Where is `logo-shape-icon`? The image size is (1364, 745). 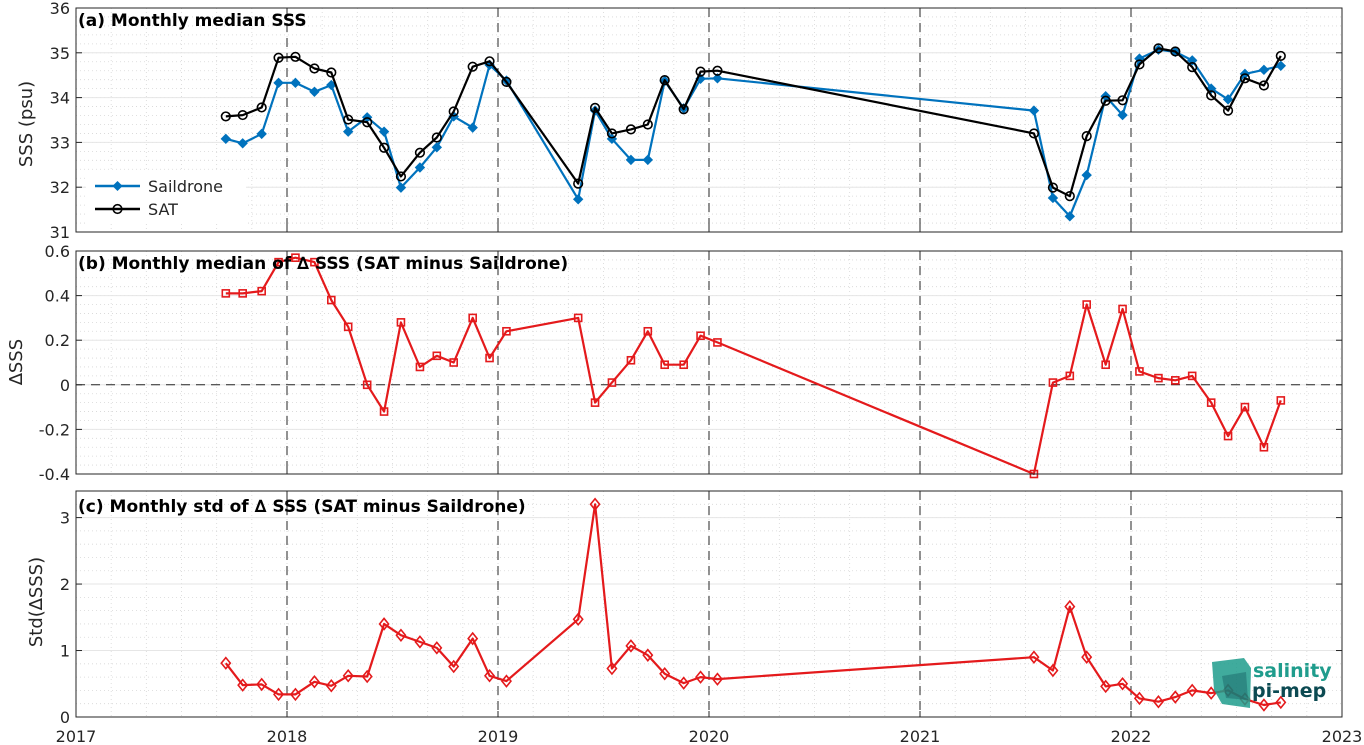 logo-shape-icon is located at coordinates (1231, 683).